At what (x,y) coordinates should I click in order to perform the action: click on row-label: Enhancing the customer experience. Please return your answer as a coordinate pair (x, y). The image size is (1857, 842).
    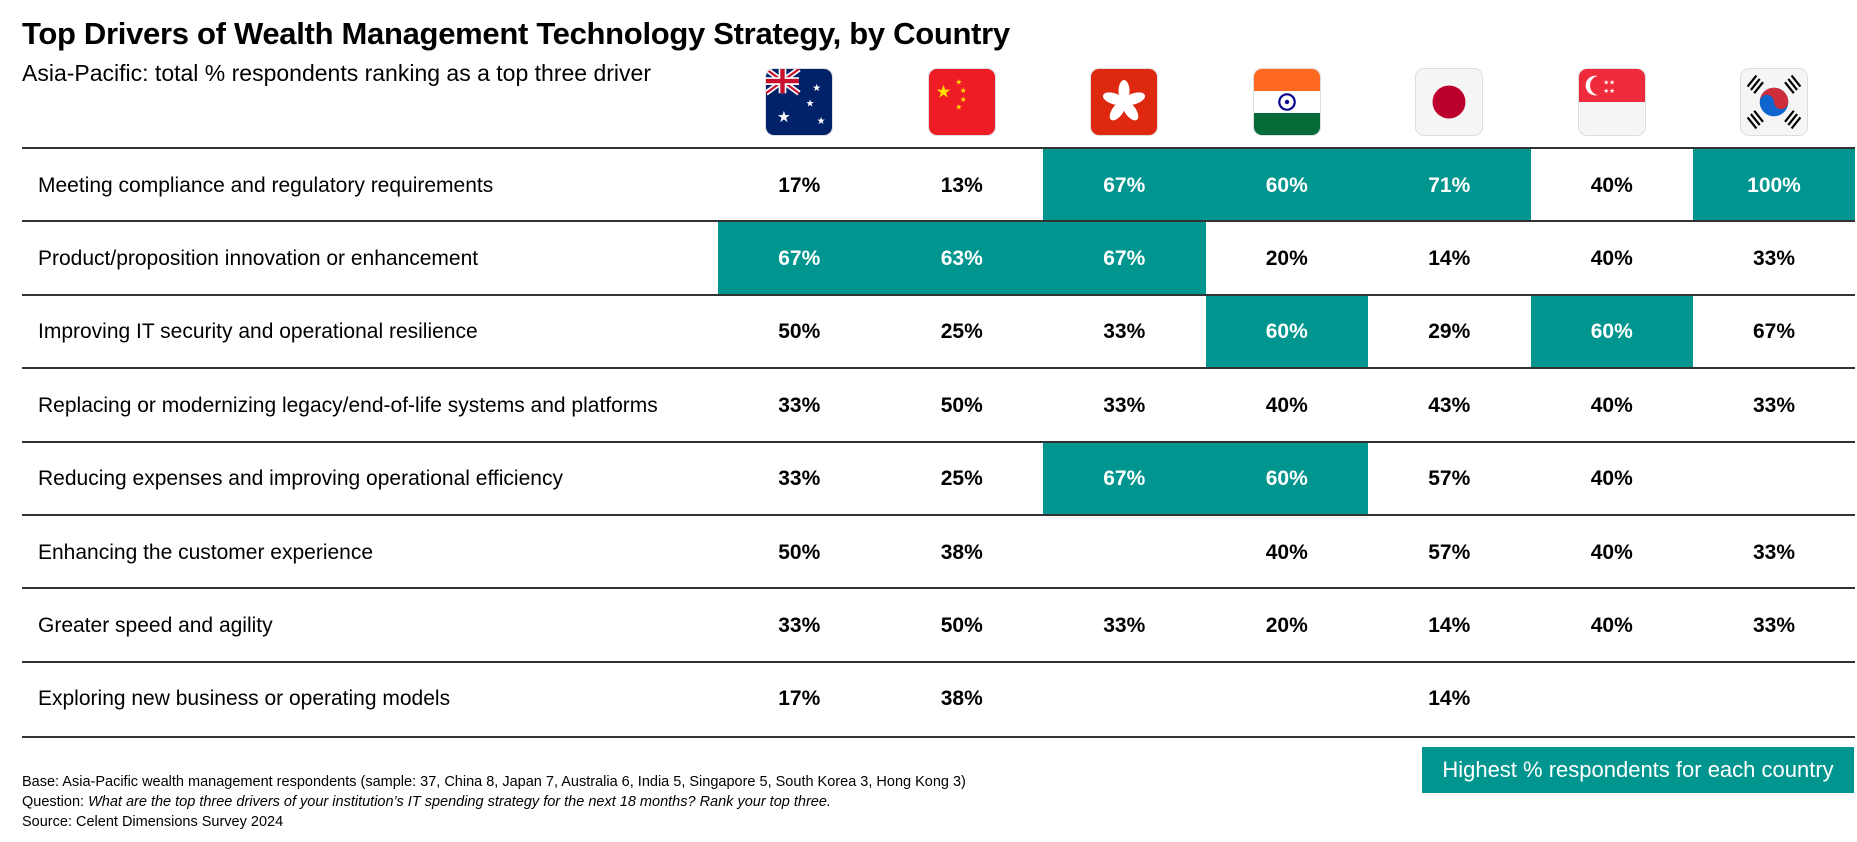
    Looking at the image, I should click on (206, 552).